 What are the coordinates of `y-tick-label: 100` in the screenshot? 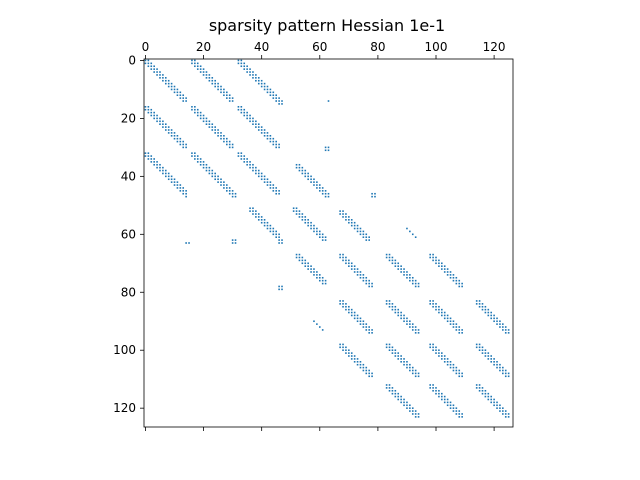 It's located at (124, 350).